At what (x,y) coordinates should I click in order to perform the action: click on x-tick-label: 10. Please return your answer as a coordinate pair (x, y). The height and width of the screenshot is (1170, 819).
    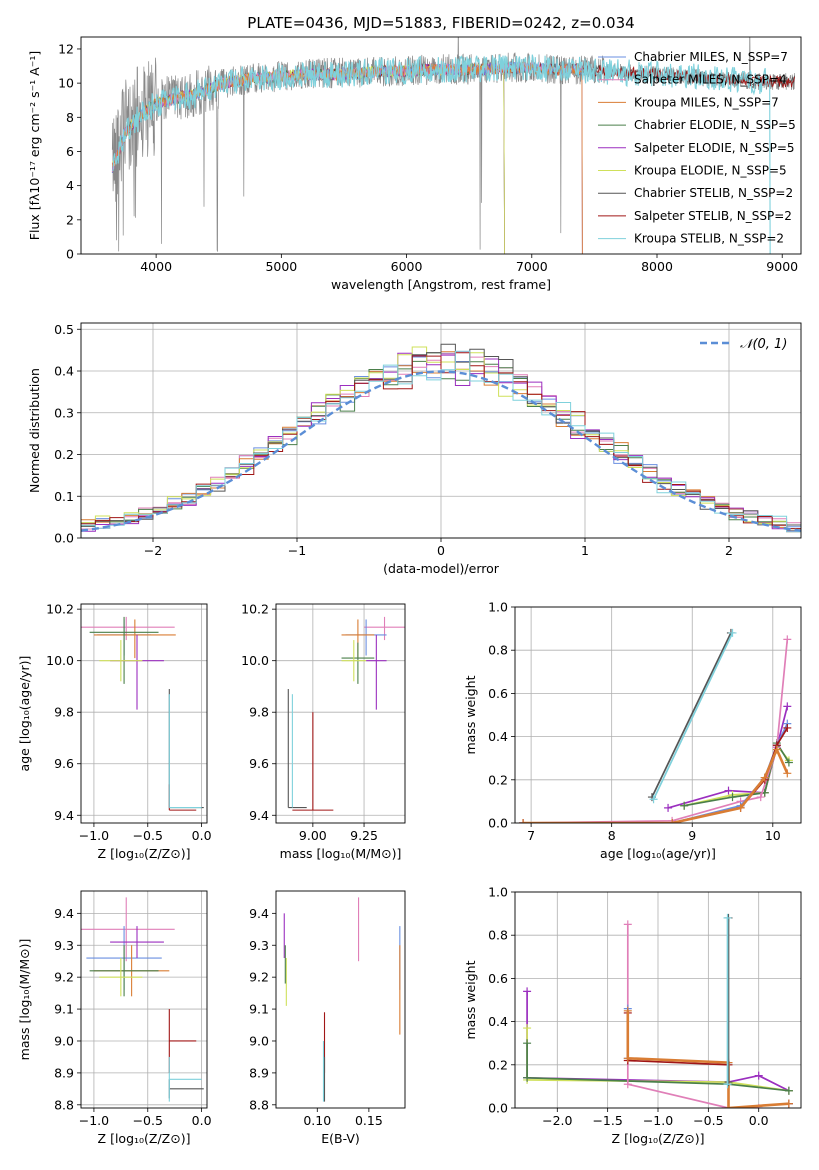
    Looking at the image, I should click on (773, 835).